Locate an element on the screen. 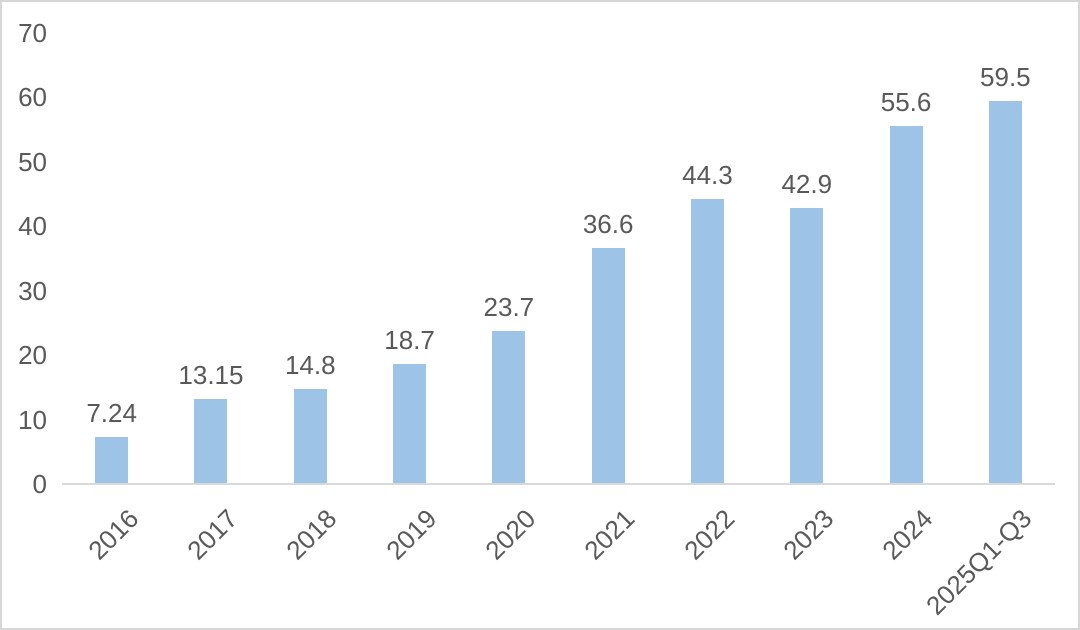  y-tick-label-50: 50 is located at coordinates (32, 161).